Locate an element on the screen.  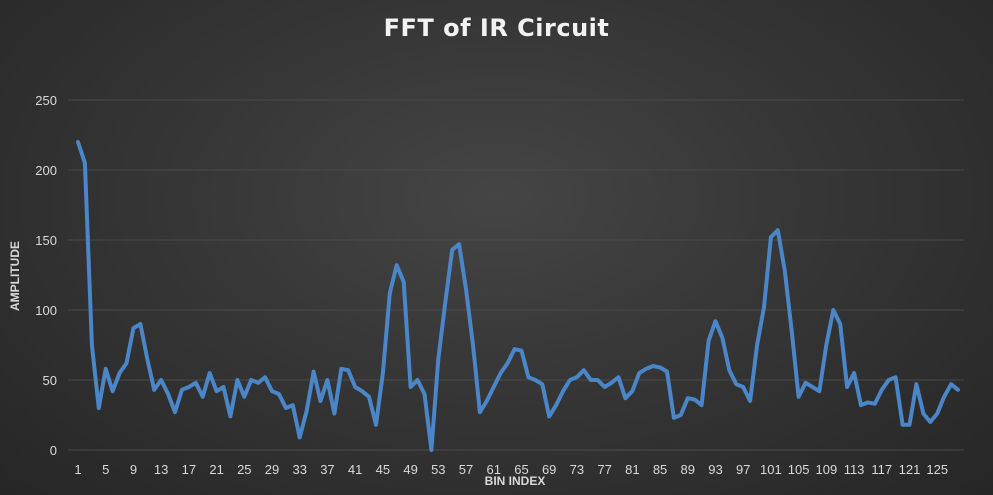
y-axis-ticks: 0 50 100 150 200 250 is located at coordinates (46, 275).